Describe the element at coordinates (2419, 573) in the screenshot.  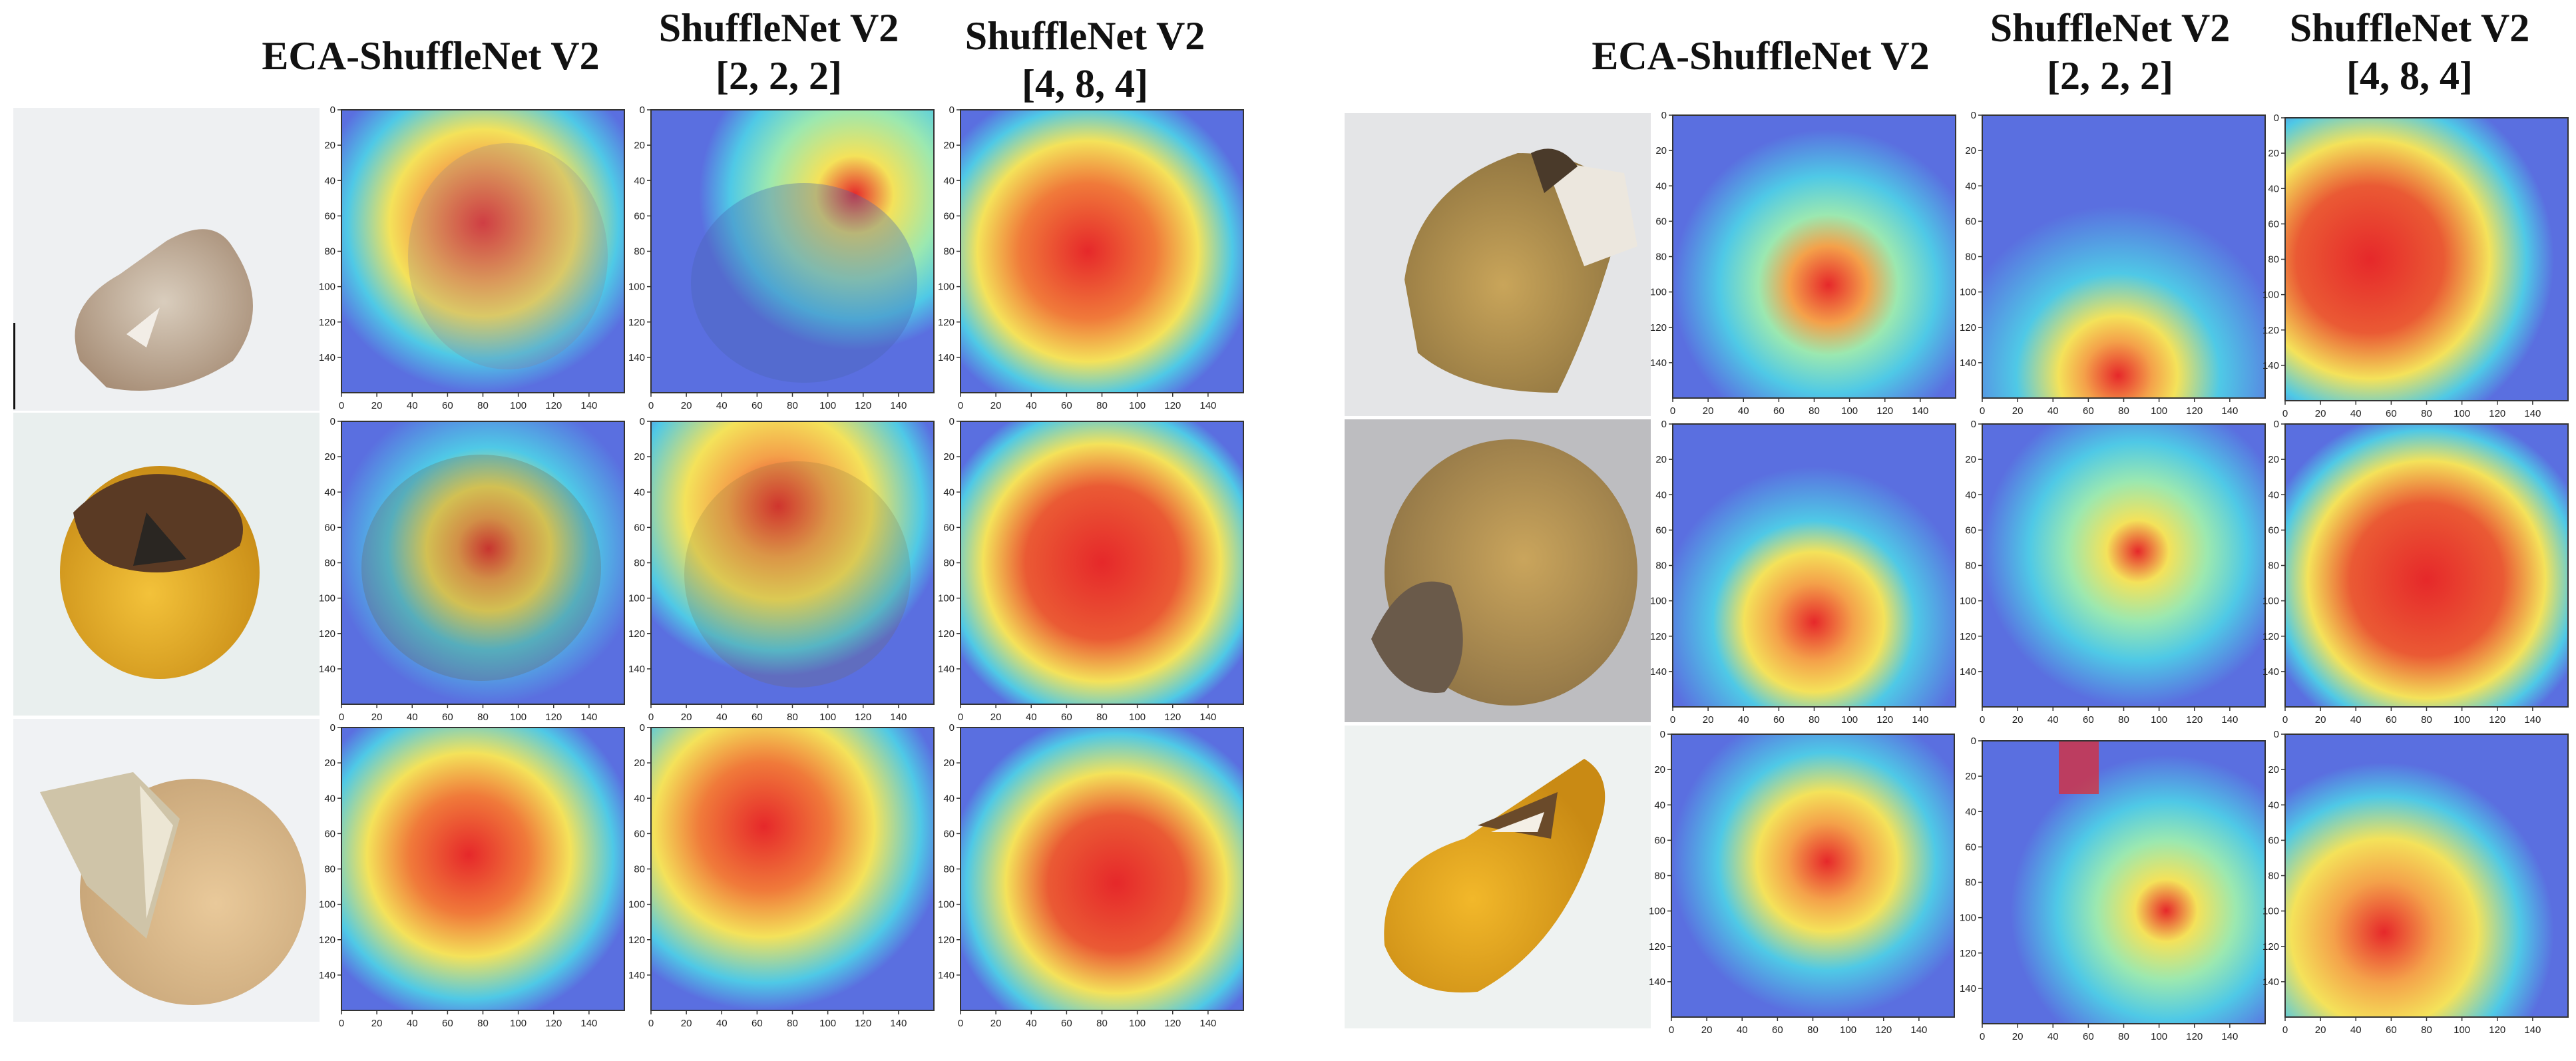
I see `right-row2-s484-heatmap: 0 20 40 60 80 100 120 140 0 20 40 60 80 100 120 140` at that location.